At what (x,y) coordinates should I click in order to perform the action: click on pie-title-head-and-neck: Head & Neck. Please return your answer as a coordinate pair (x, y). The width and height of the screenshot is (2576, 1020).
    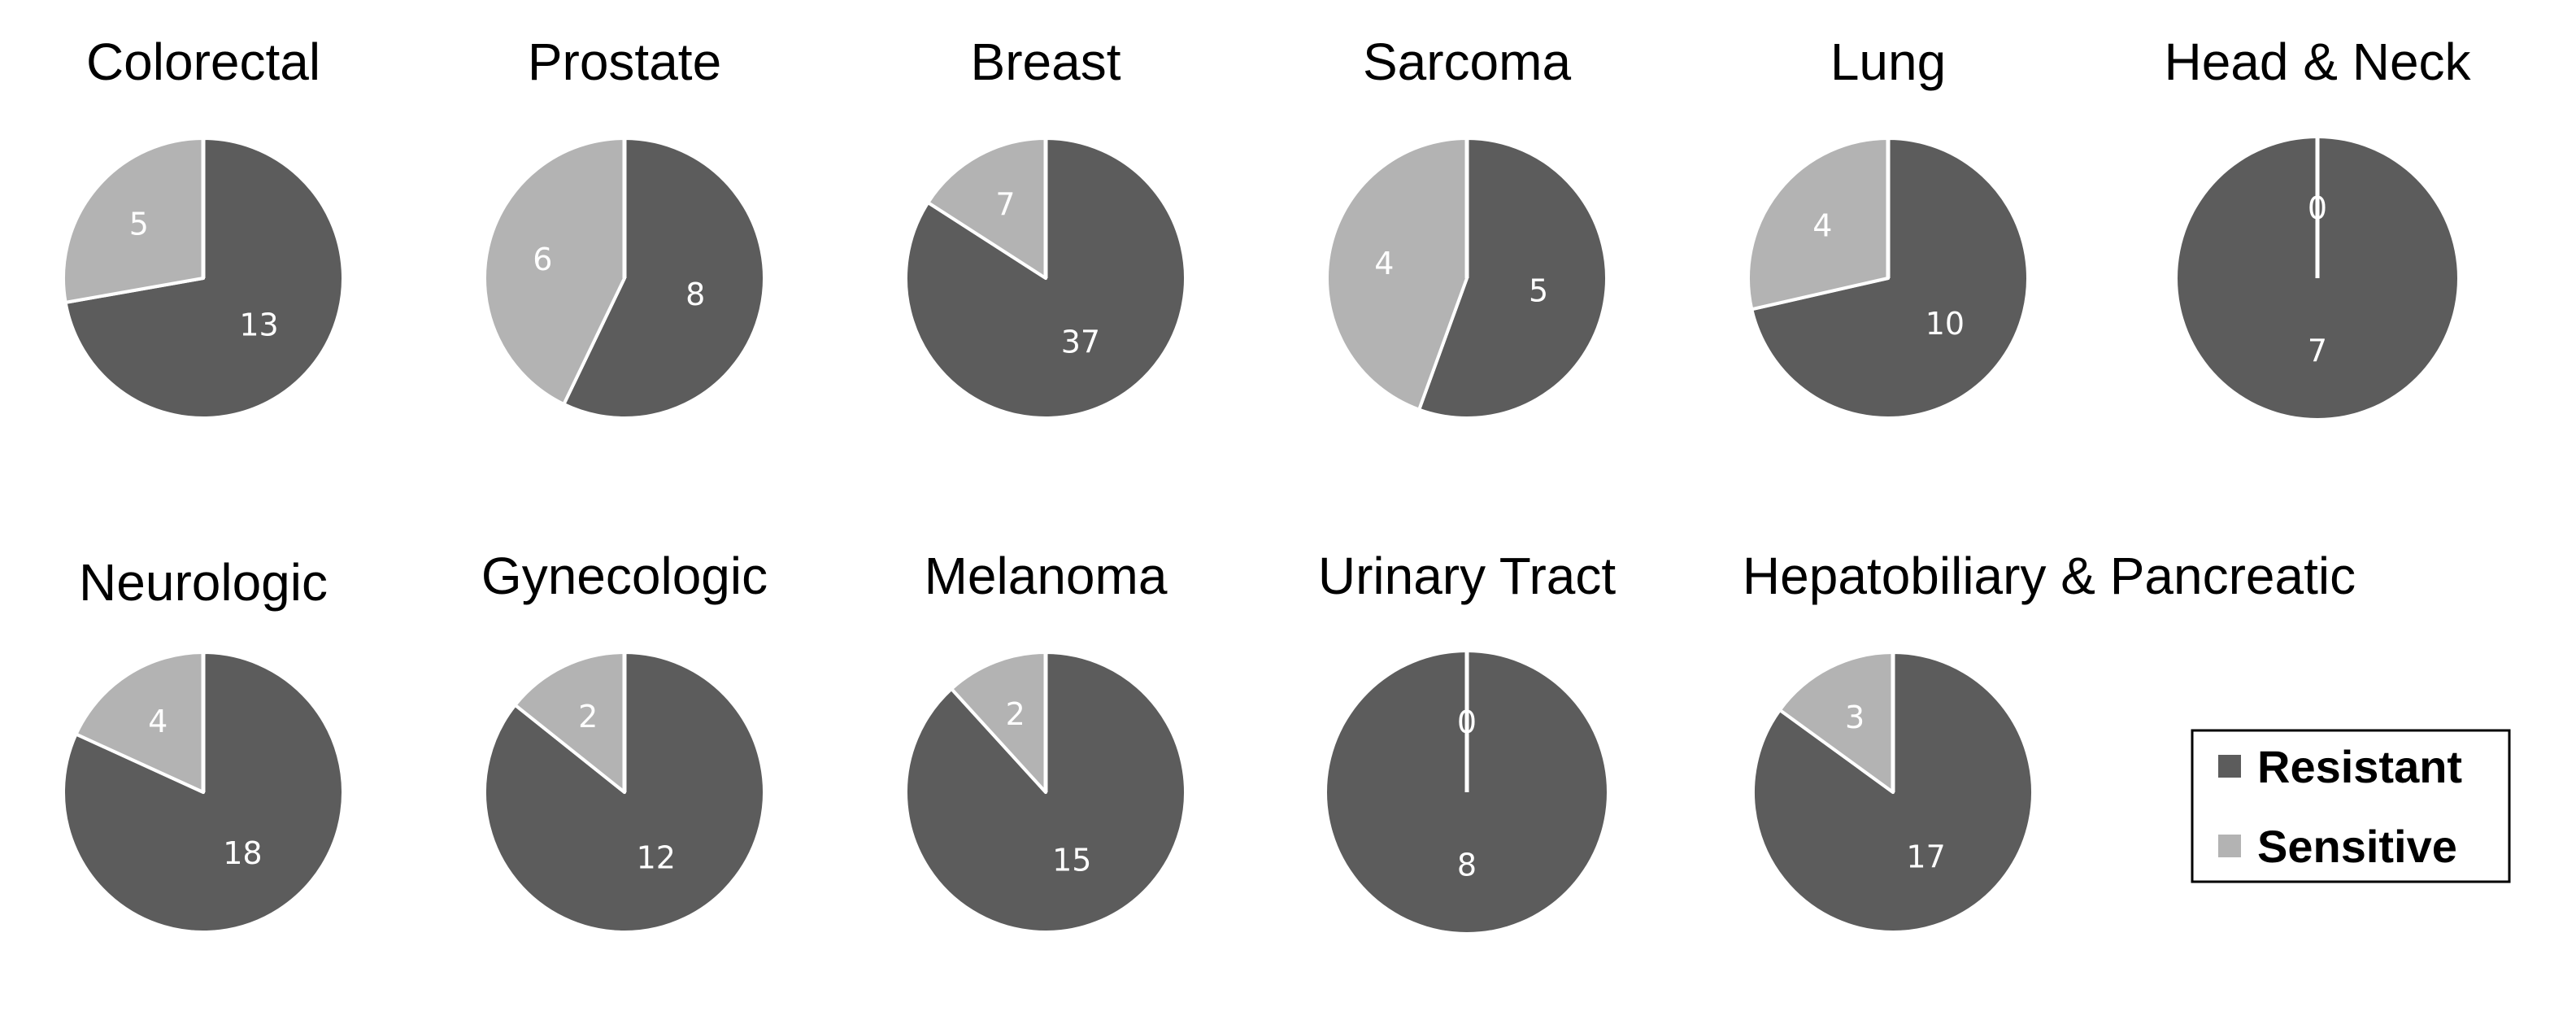
    Looking at the image, I should click on (2317, 62).